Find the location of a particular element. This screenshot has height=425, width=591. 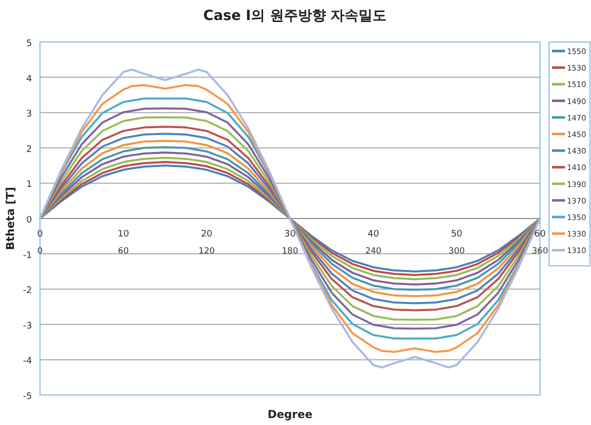

y-tick-label: 4 is located at coordinates (29, 79).